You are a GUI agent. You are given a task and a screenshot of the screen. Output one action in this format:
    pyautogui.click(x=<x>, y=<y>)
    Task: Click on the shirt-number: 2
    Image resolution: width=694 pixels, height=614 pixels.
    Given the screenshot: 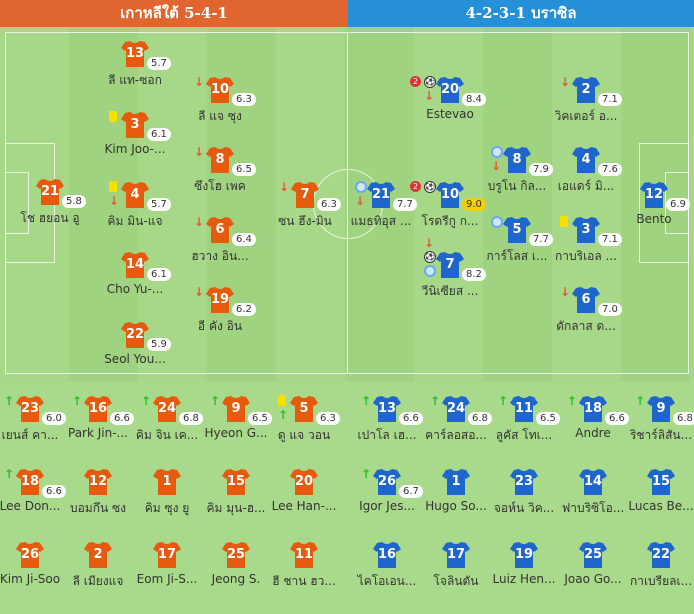 What is the action you would take?
    pyautogui.click(x=586, y=89)
    